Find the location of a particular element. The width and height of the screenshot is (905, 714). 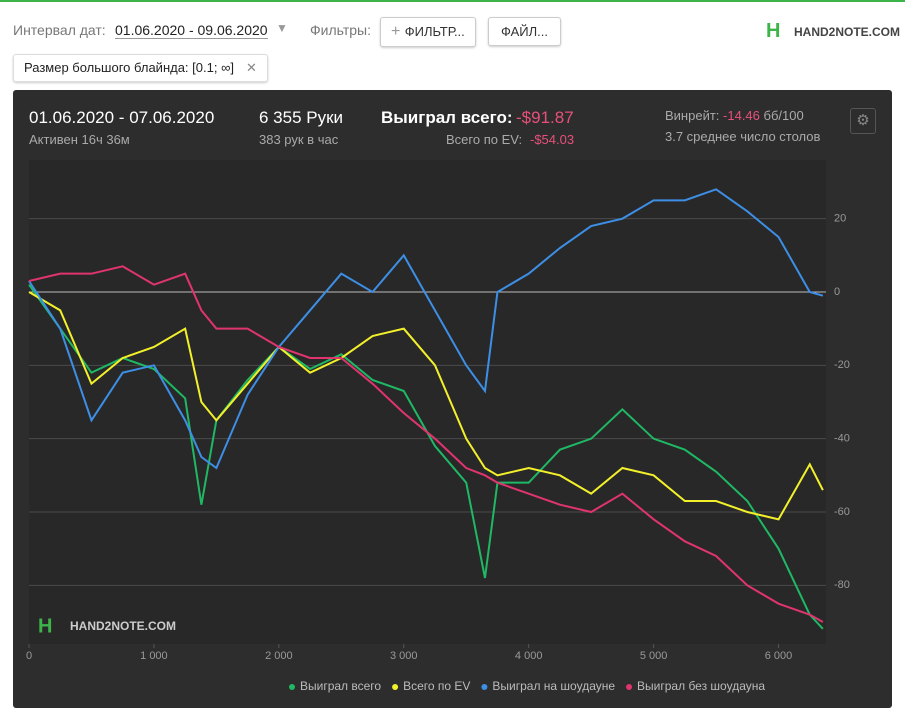

winrate-label: Винрейт: is located at coordinates (692, 115).